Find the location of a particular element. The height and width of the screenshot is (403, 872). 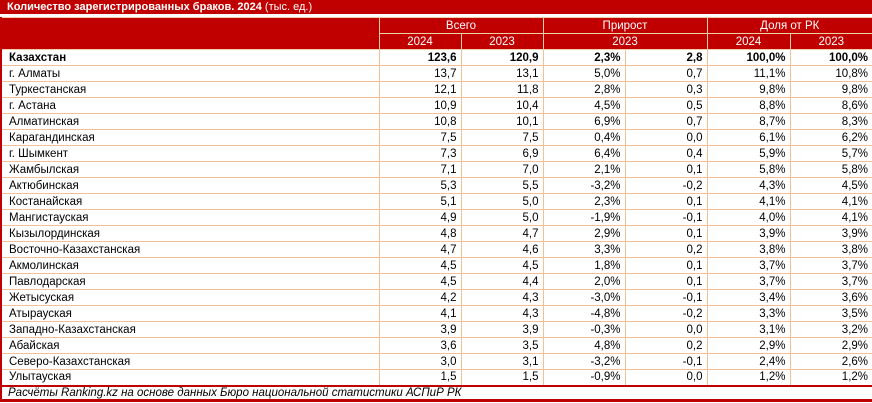

region-name-cell: г. Астана is located at coordinates (190, 105).